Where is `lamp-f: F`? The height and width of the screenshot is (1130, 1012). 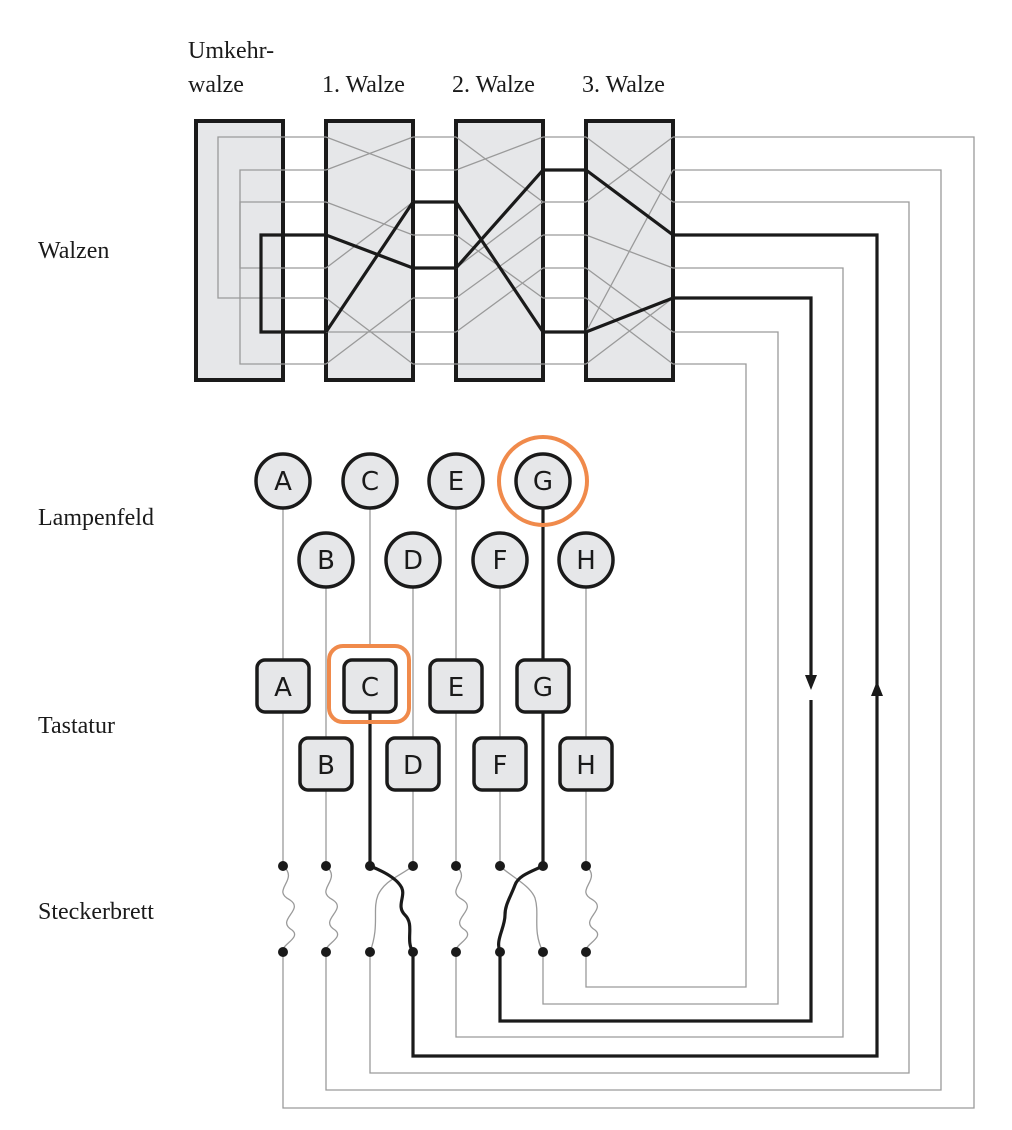 lamp-f: F is located at coordinates (500, 560).